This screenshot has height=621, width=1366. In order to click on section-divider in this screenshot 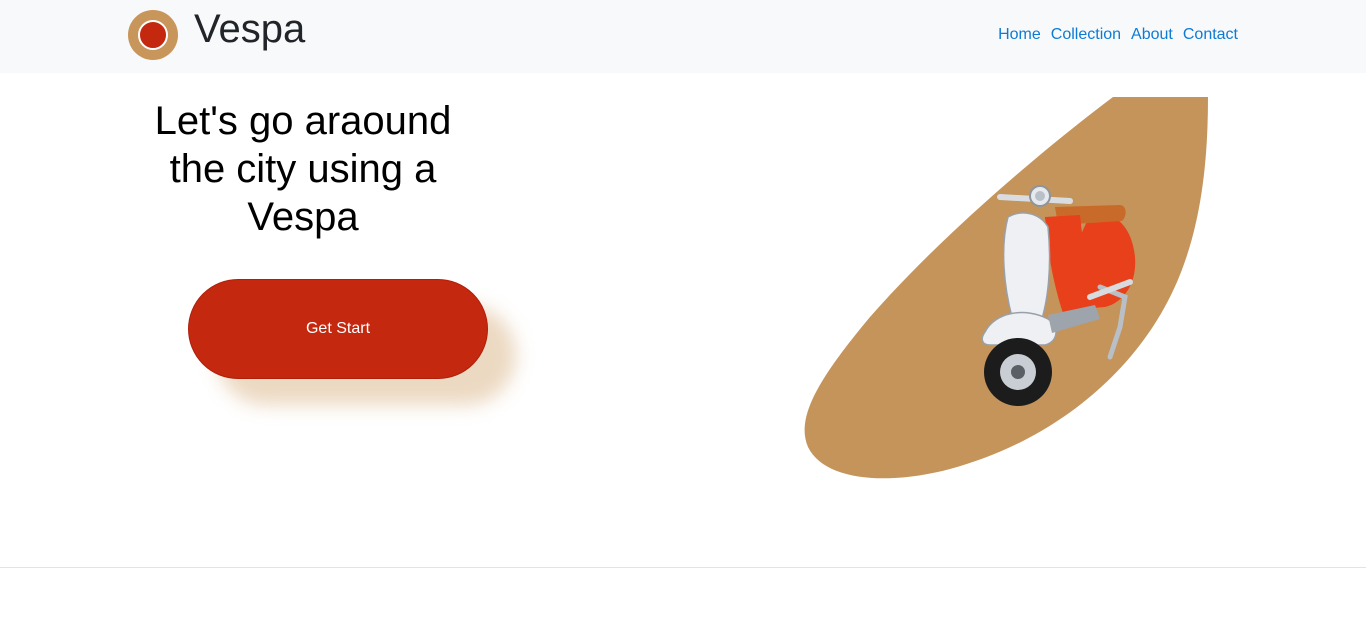, I will do `click(683, 567)`.